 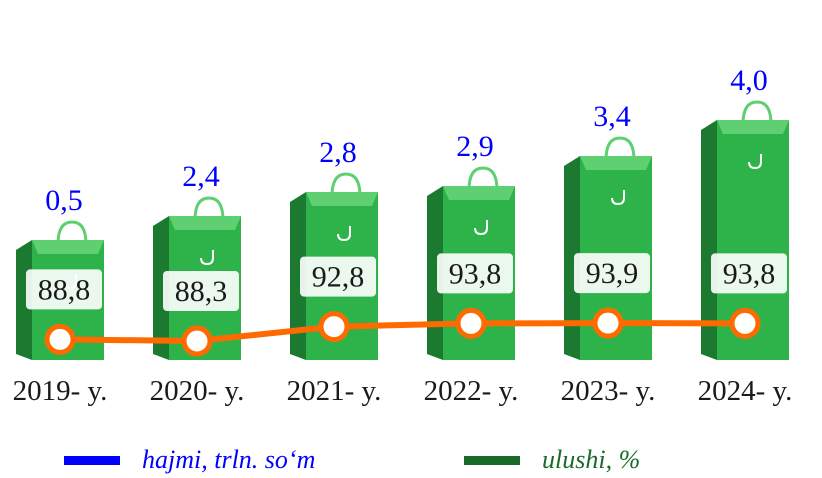 What do you see at coordinates (338, 277) in the screenshot?
I see `share-value-label: 92,8` at bounding box center [338, 277].